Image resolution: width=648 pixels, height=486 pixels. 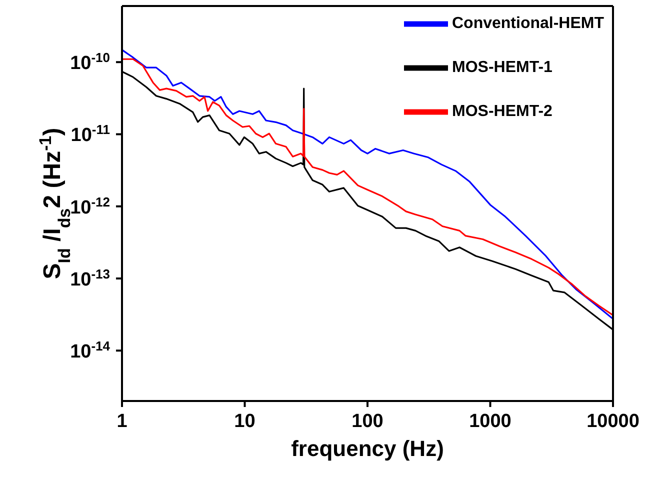 What do you see at coordinates (122, 421) in the screenshot?
I see `x-tick-label: 1` at bounding box center [122, 421].